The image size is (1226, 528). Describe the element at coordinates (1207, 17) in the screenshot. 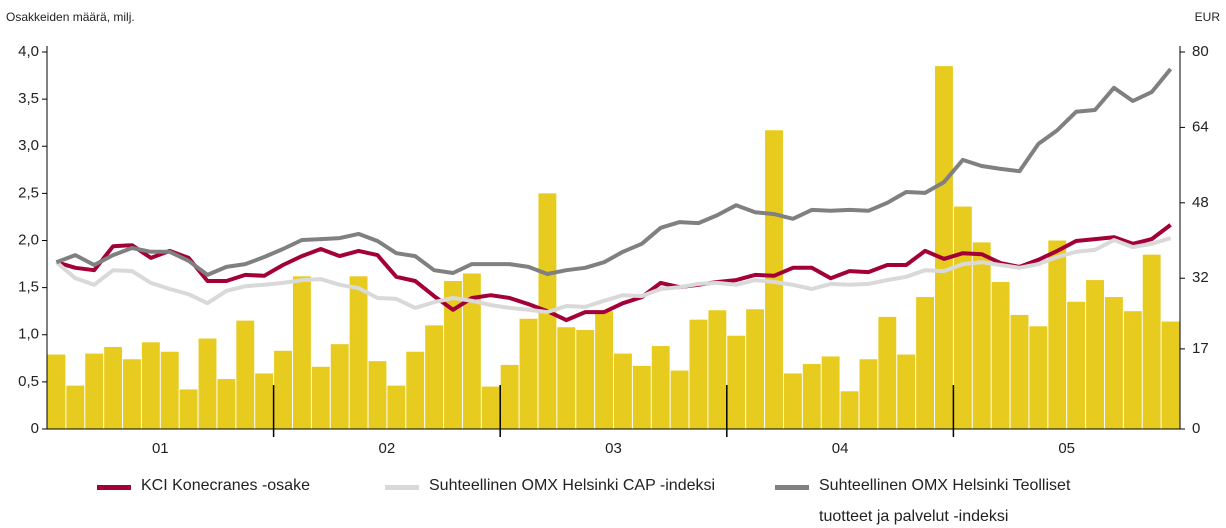

I see `y2-axis-label: EUR` at that location.